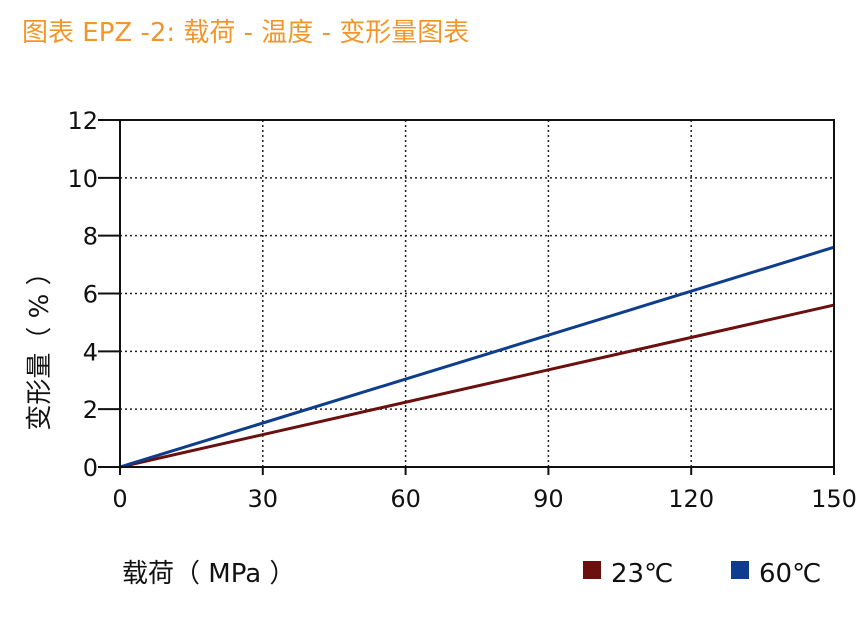 Image resolution: width=860 pixels, height=629 pixels. I want to click on y-tick-label: 8, so click(90, 237).